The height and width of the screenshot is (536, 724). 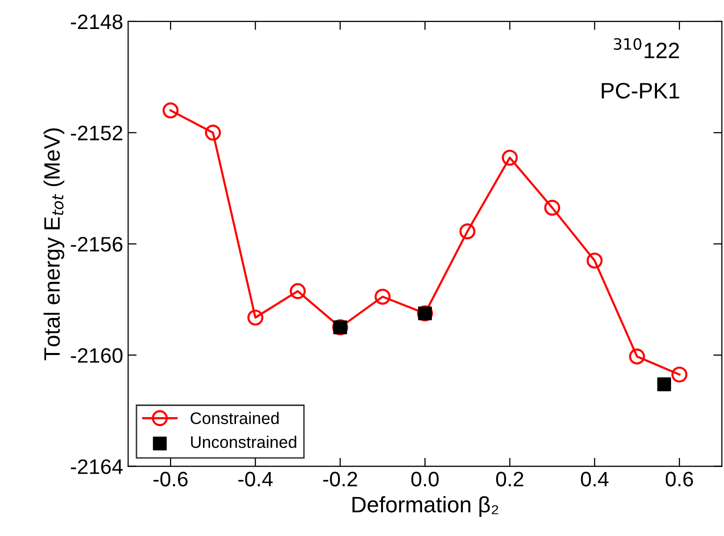 I want to click on legend-label: Constrained, so click(x=234, y=418).